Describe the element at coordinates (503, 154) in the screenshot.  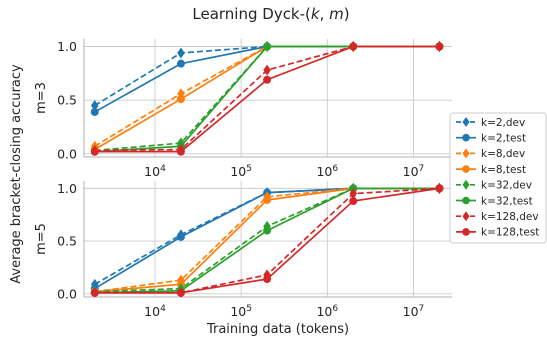
I see `legend-label: k=8,dev` at that location.